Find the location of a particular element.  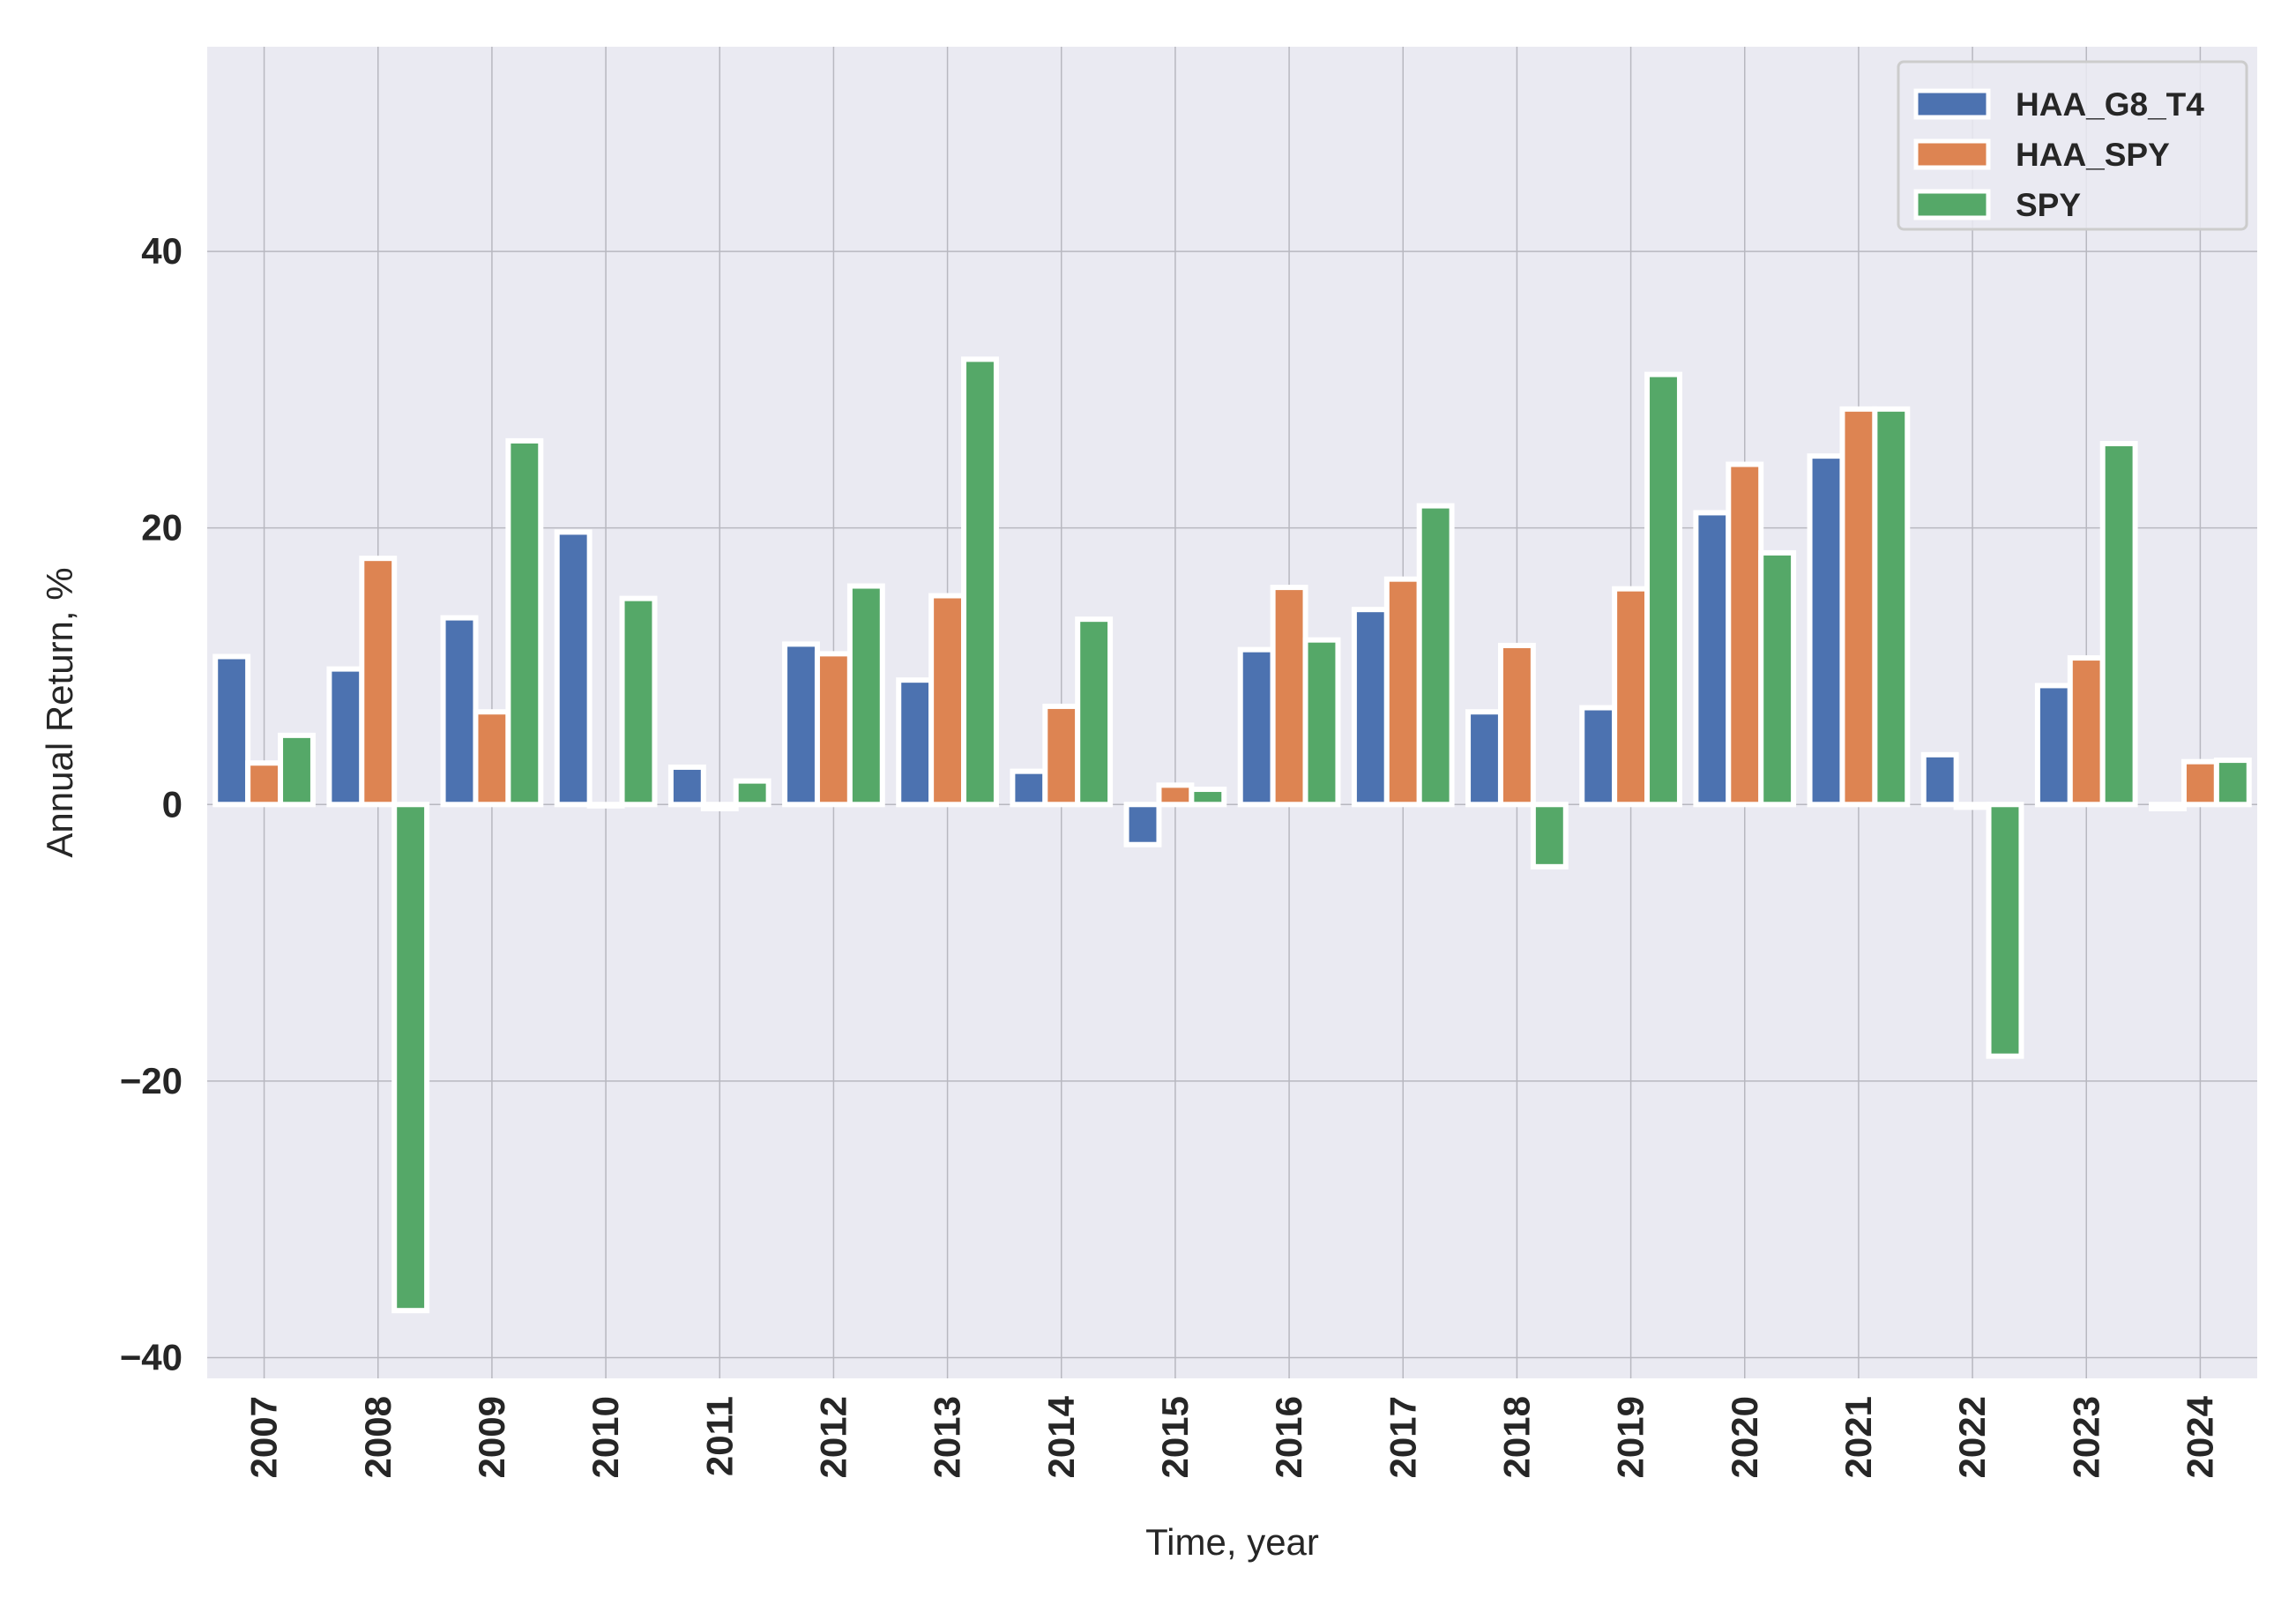

bar-haa-spy-2024 is located at coordinates (2199, 783).